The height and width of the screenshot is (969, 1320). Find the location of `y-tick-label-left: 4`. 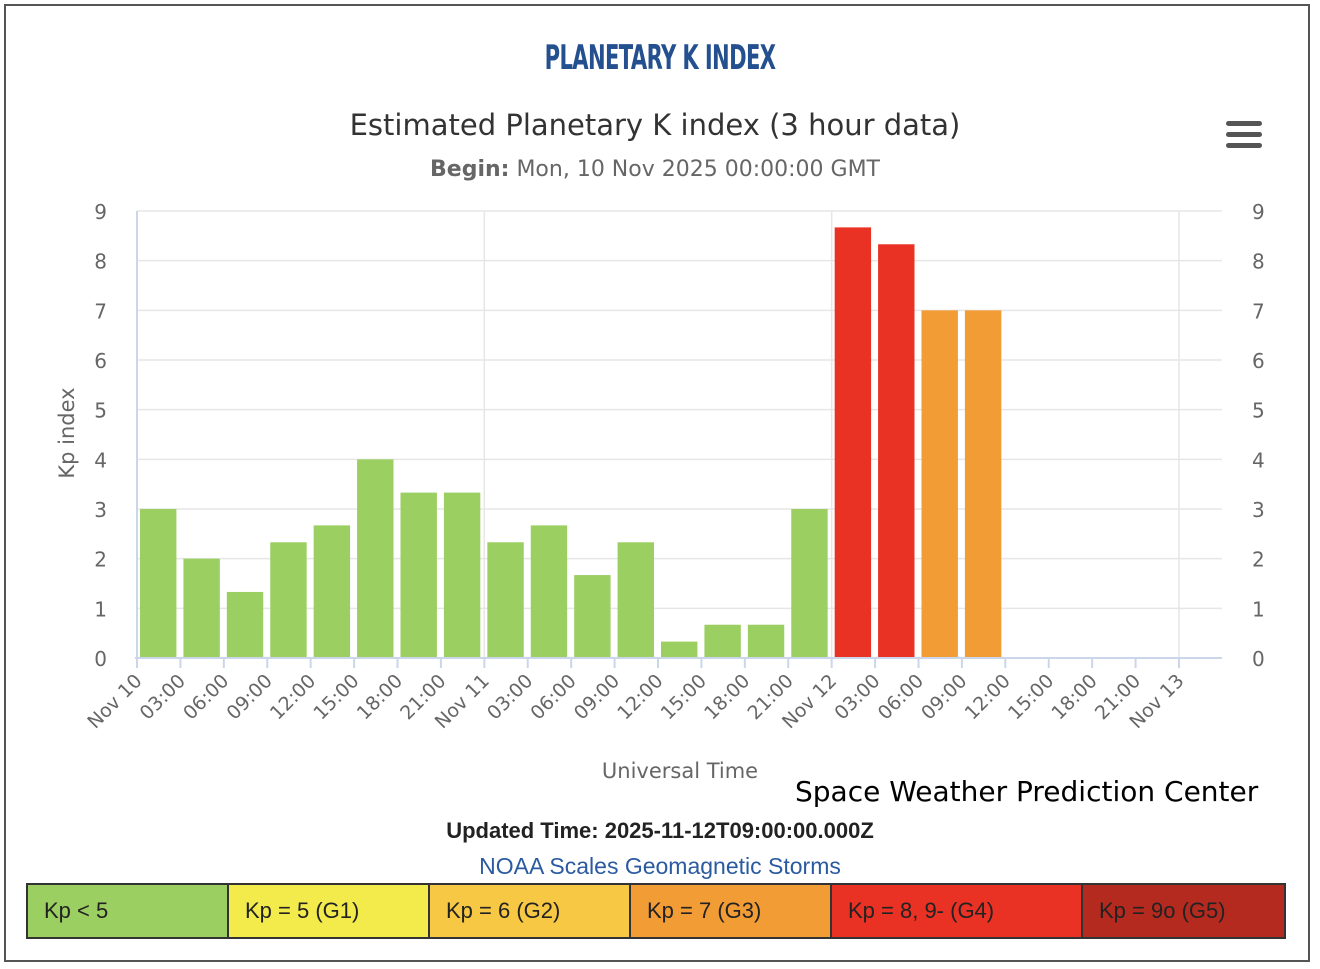

y-tick-label-left: 4 is located at coordinates (100, 460).